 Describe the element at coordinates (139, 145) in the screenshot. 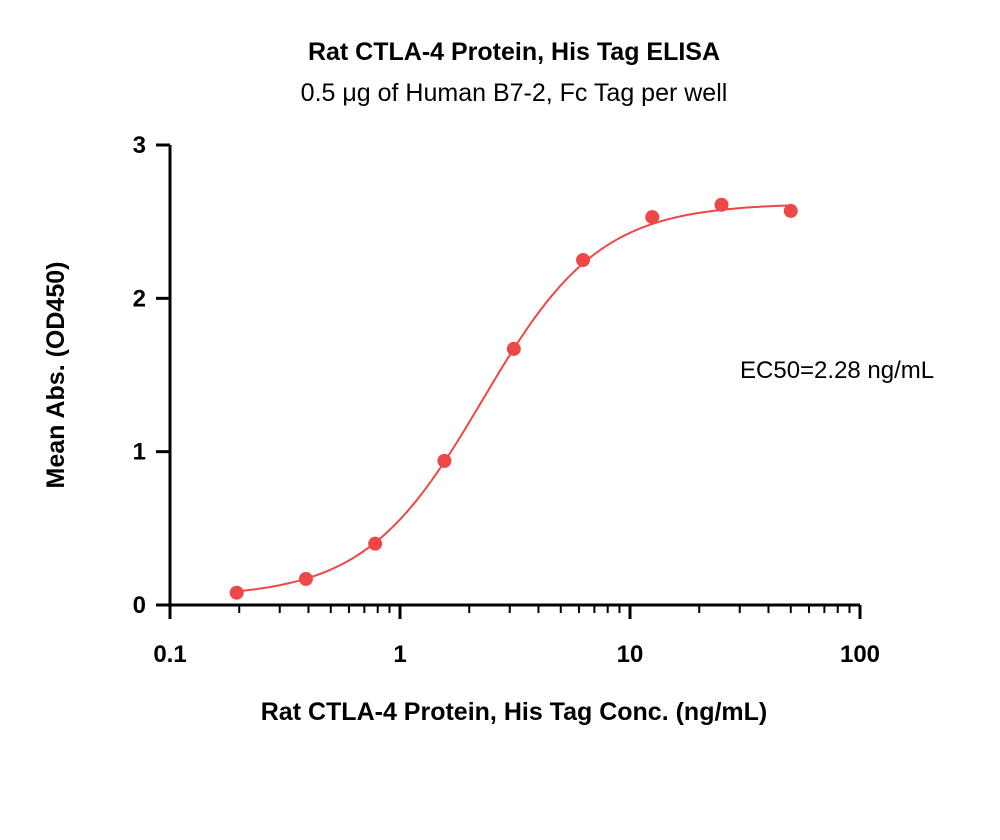

I see `y-tick-label: 3` at that location.